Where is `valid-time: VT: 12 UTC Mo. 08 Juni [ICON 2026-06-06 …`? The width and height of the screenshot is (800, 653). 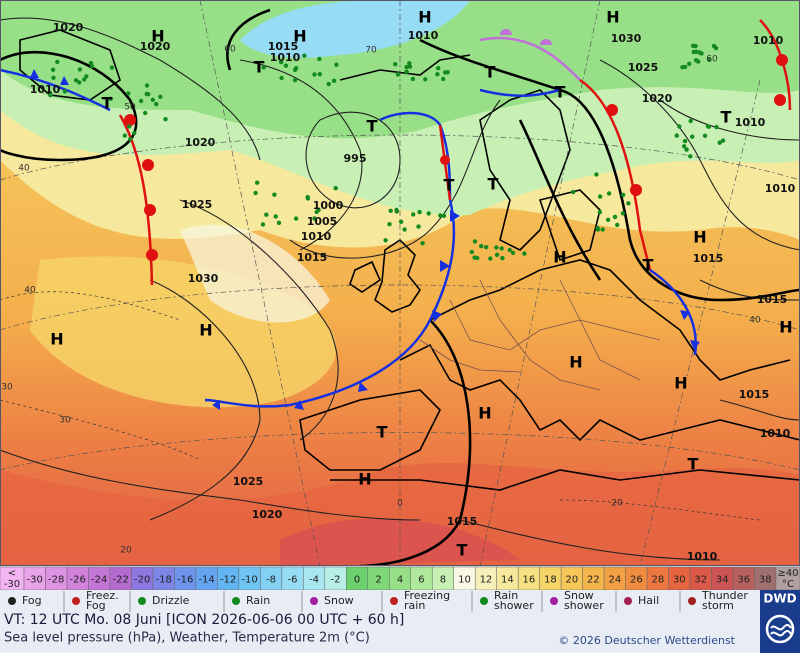 valid-time: VT: 12 UTC Mo. 08 Juni [ICON 2026-06-06 … is located at coordinates (204, 620).